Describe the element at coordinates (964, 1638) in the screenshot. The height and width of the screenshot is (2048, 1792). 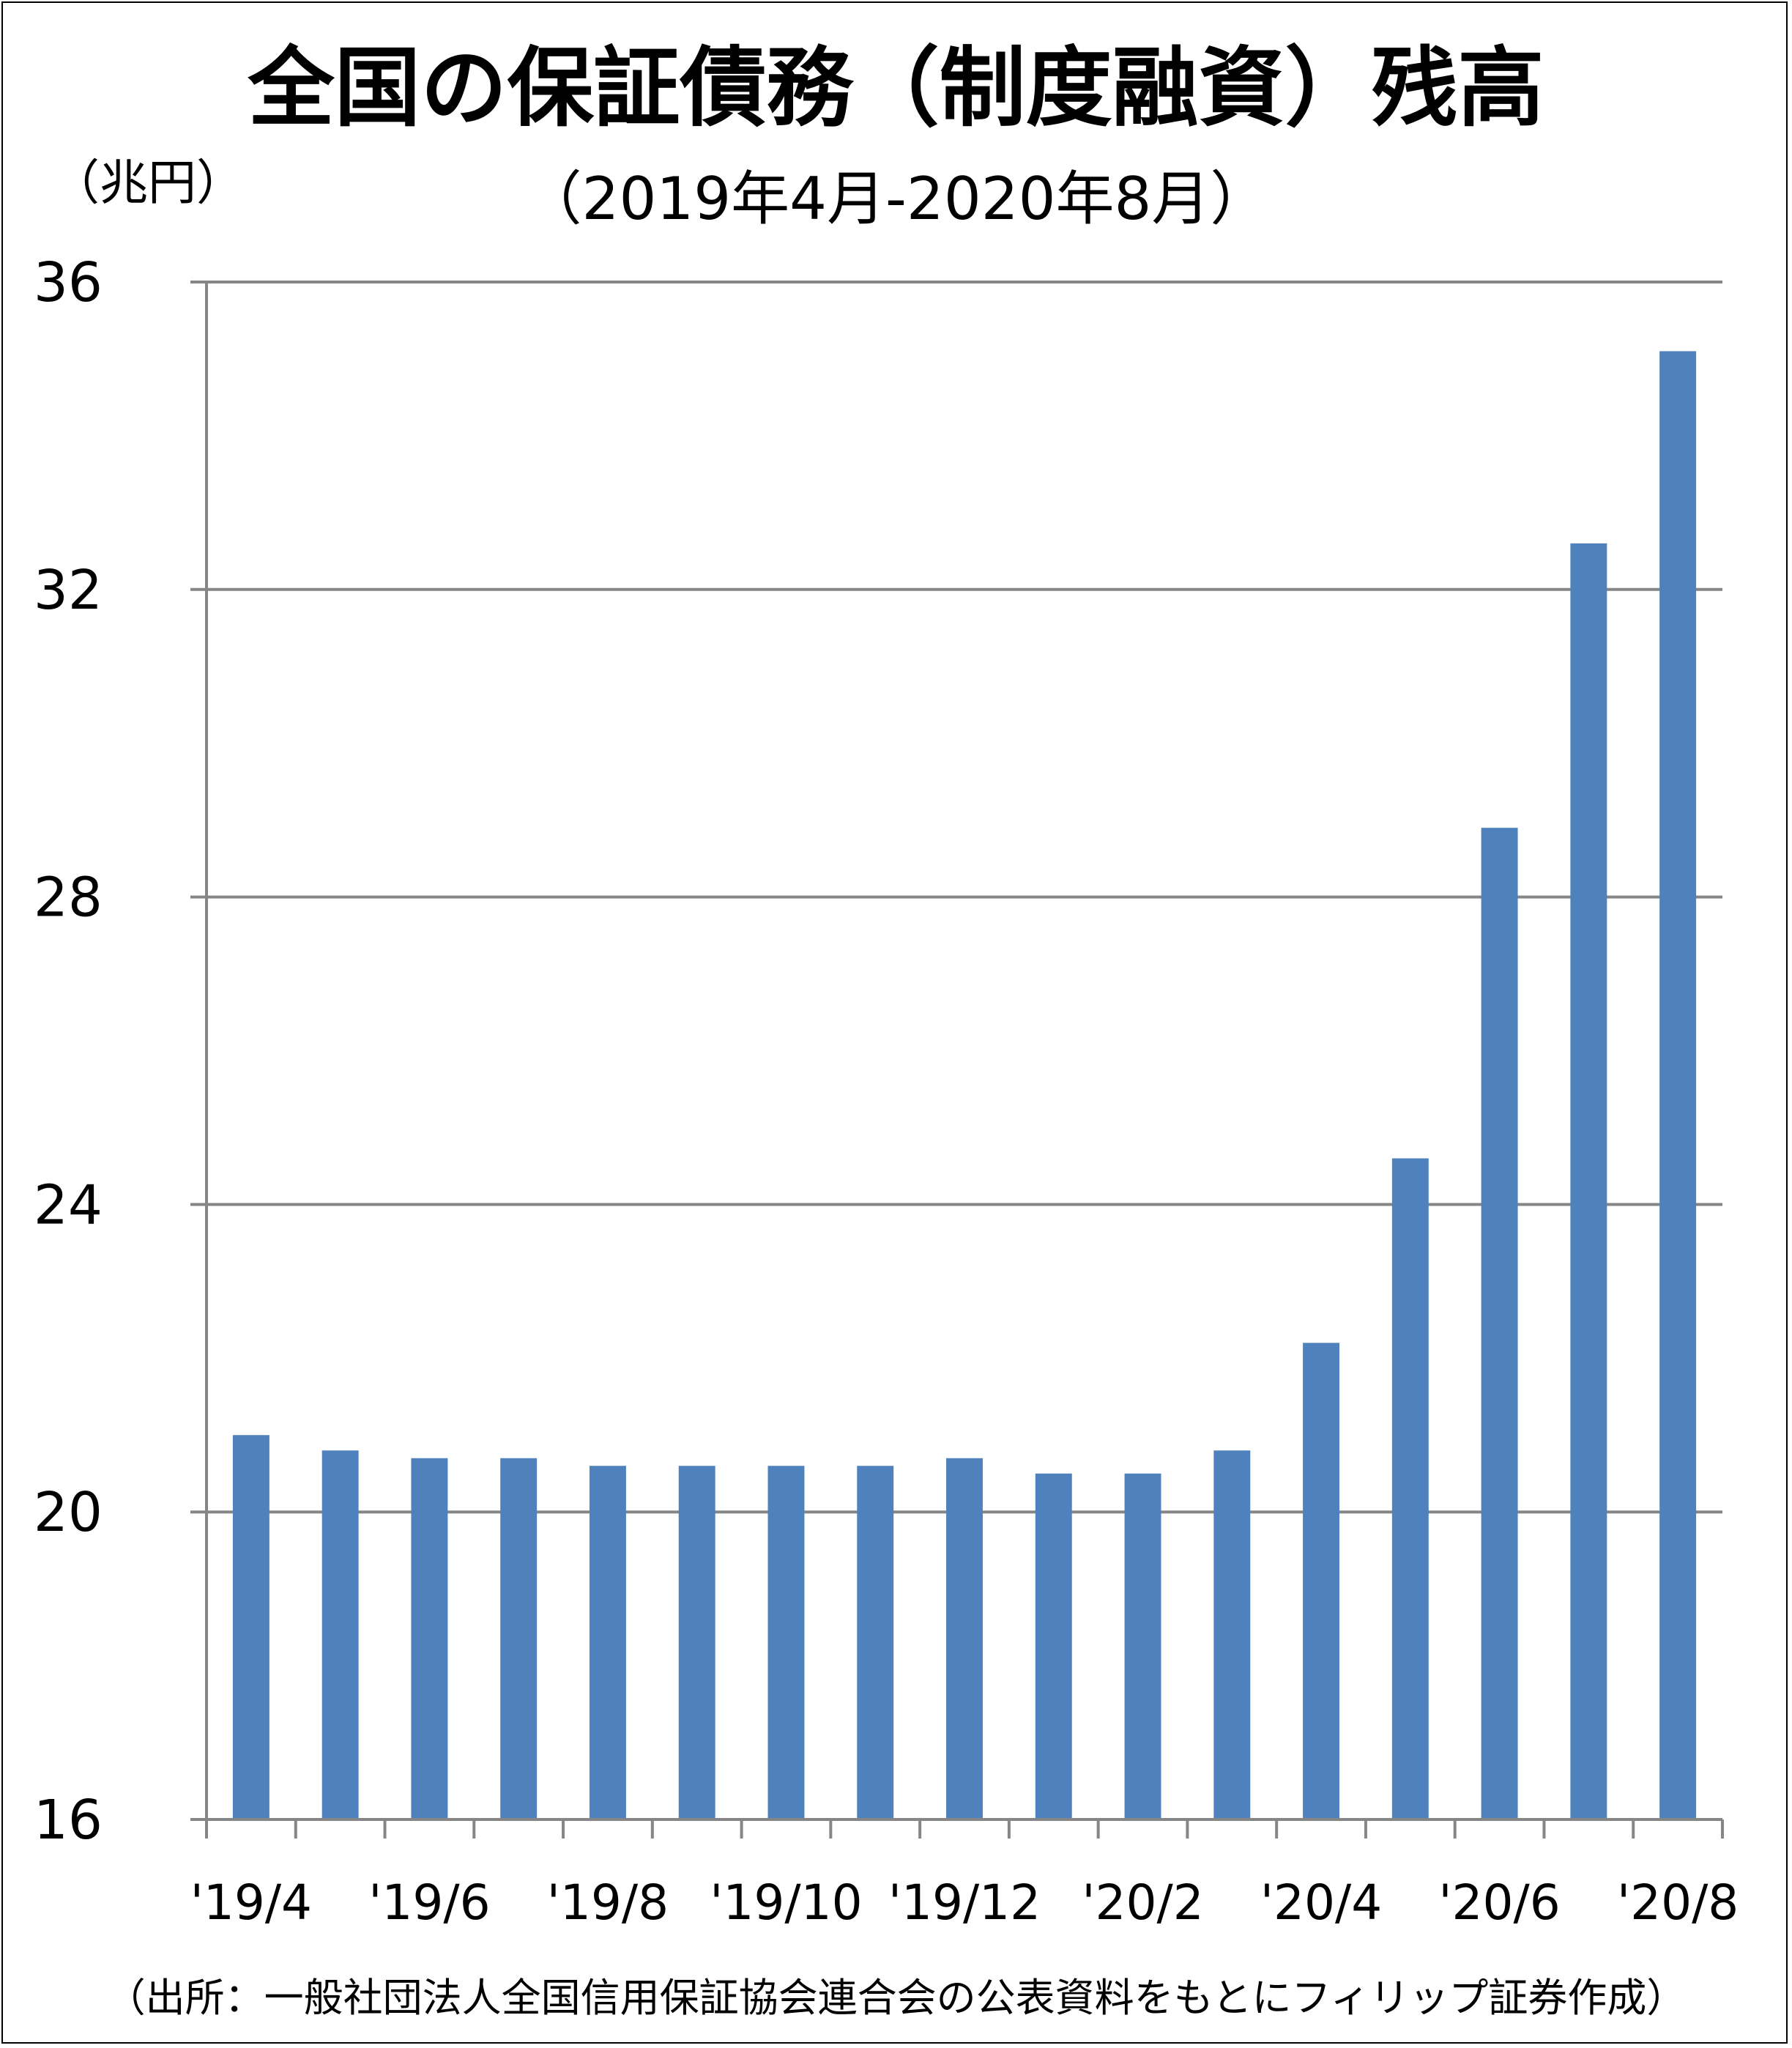
I see `bar-'19/12` at that location.